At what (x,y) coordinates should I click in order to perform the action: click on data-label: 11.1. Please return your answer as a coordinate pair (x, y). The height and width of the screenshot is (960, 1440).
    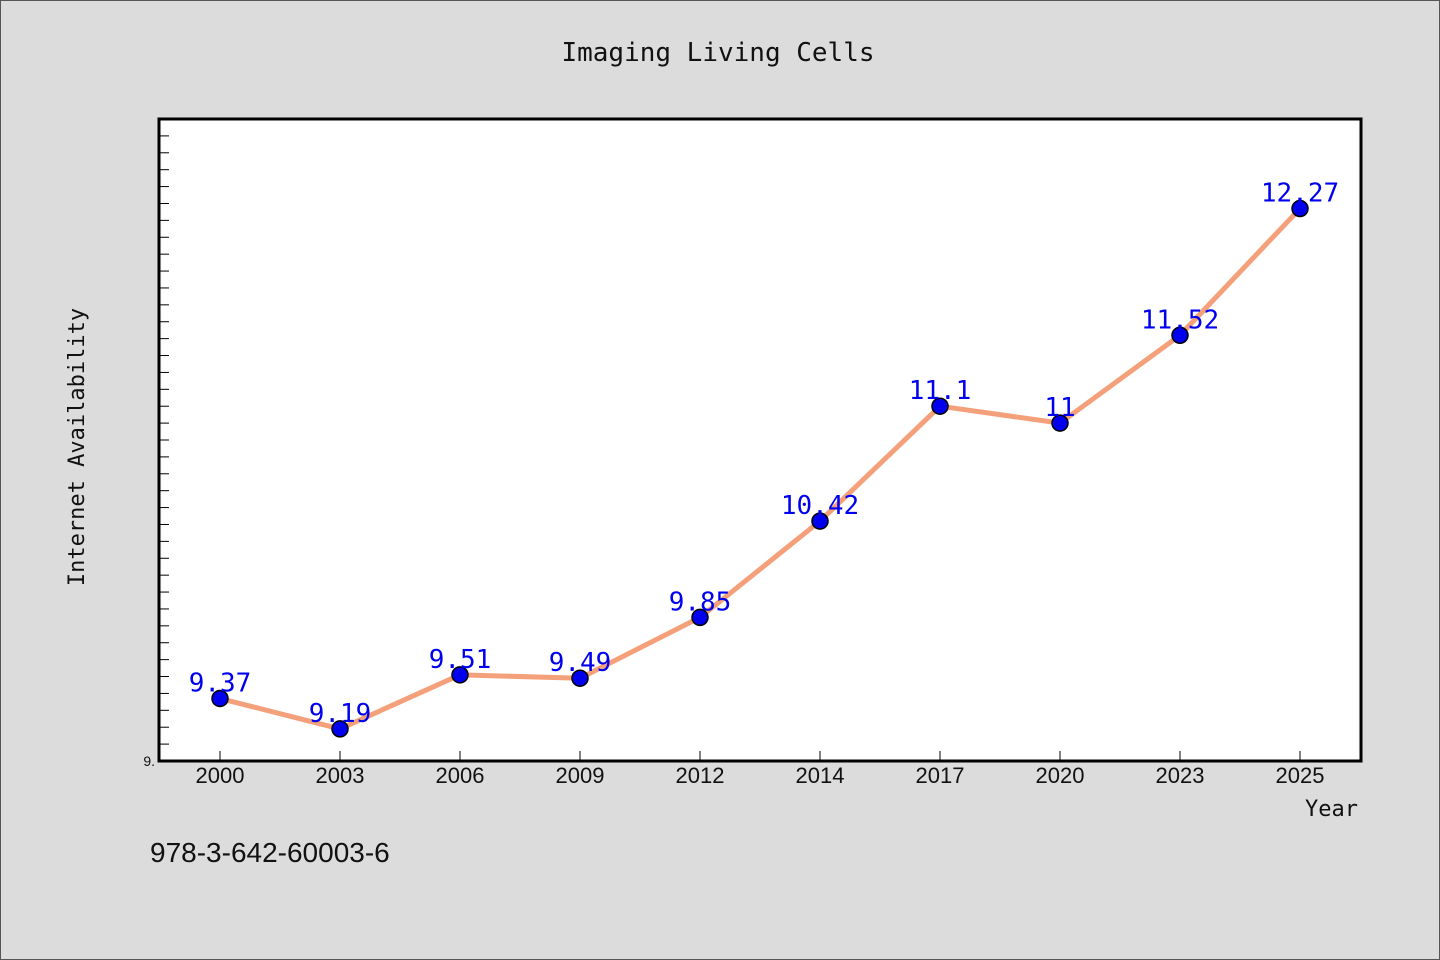
    Looking at the image, I should click on (940, 391).